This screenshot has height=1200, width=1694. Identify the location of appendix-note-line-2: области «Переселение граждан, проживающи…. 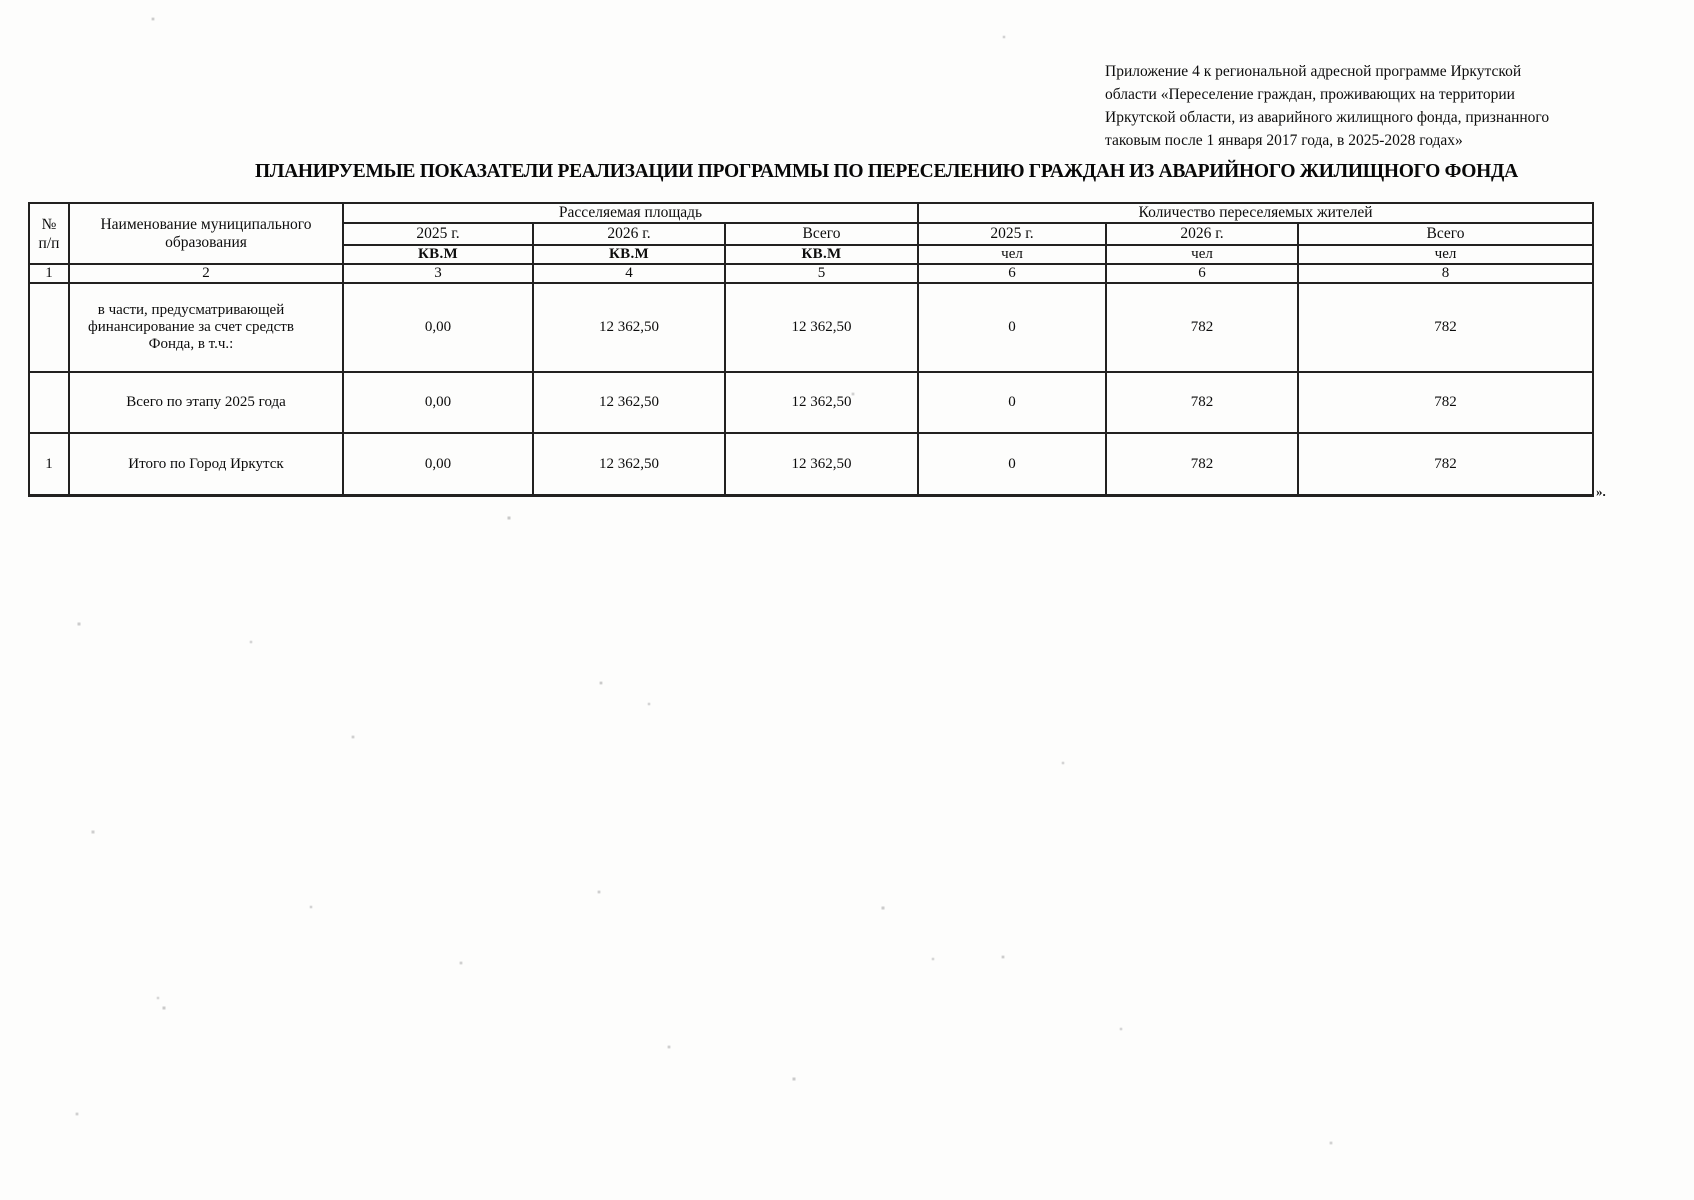
(1310, 94).